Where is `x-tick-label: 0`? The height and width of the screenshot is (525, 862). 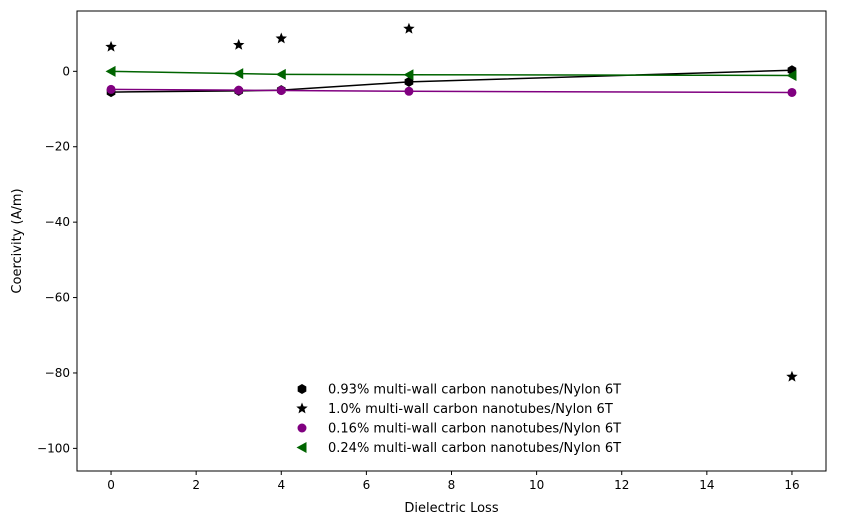
x-tick-label: 0 is located at coordinates (111, 485).